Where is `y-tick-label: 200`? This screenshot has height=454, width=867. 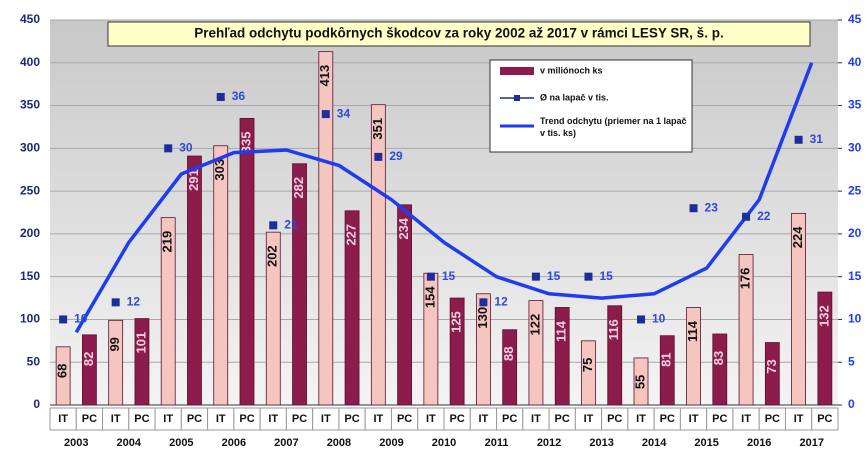 y-tick-label: 200 is located at coordinates (30, 233).